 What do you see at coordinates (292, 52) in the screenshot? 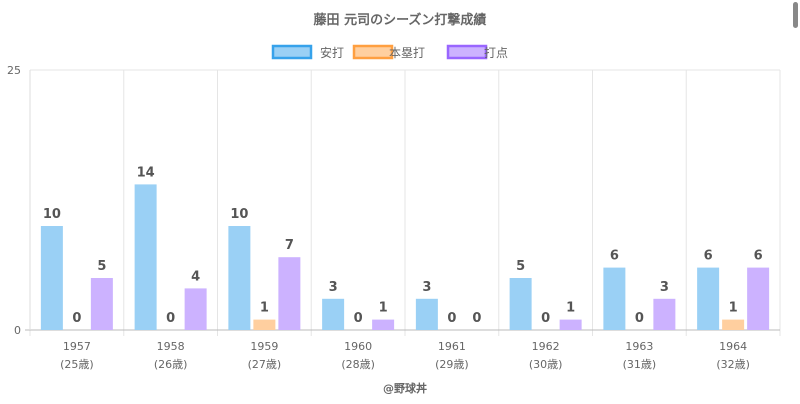
I see `legend-swatch-安打` at bounding box center [292, 52].